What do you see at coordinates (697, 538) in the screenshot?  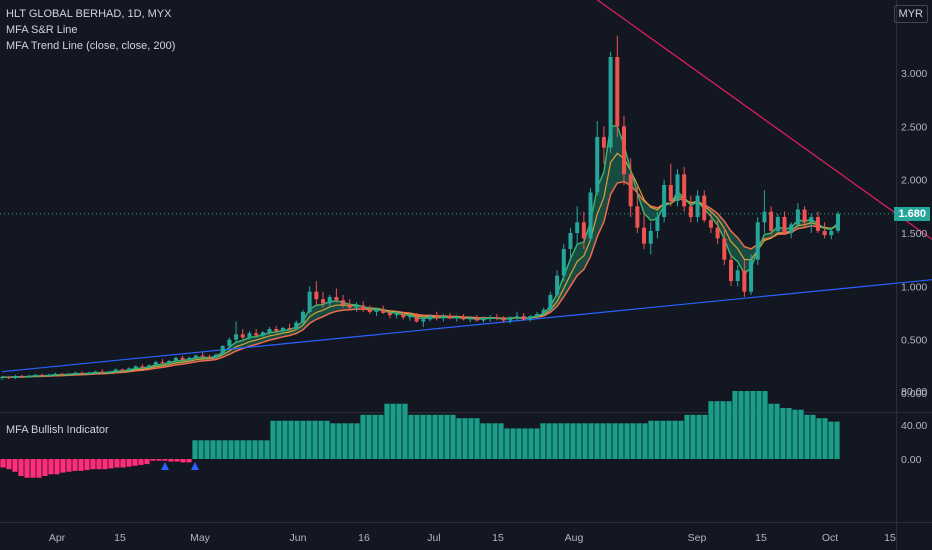 I see `x-tick-label: Sep` at bounding box center [697, 538].